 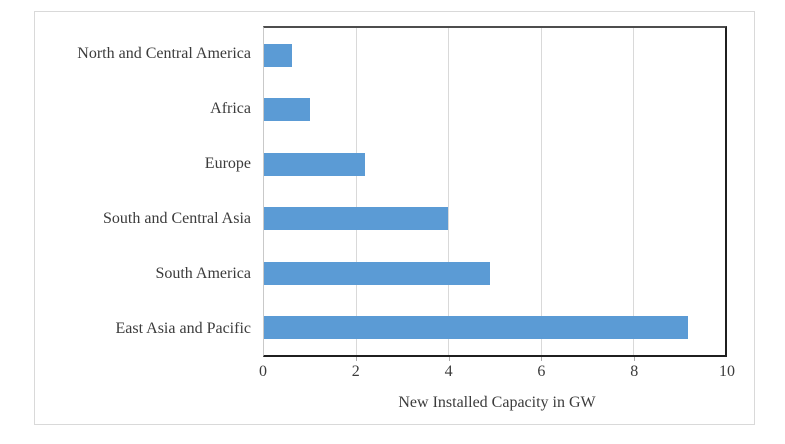 What do you see at coordinates (177, 219) in the screenshot?
I see `category-label: South and Central Asia` at bounding box center [177, 219].